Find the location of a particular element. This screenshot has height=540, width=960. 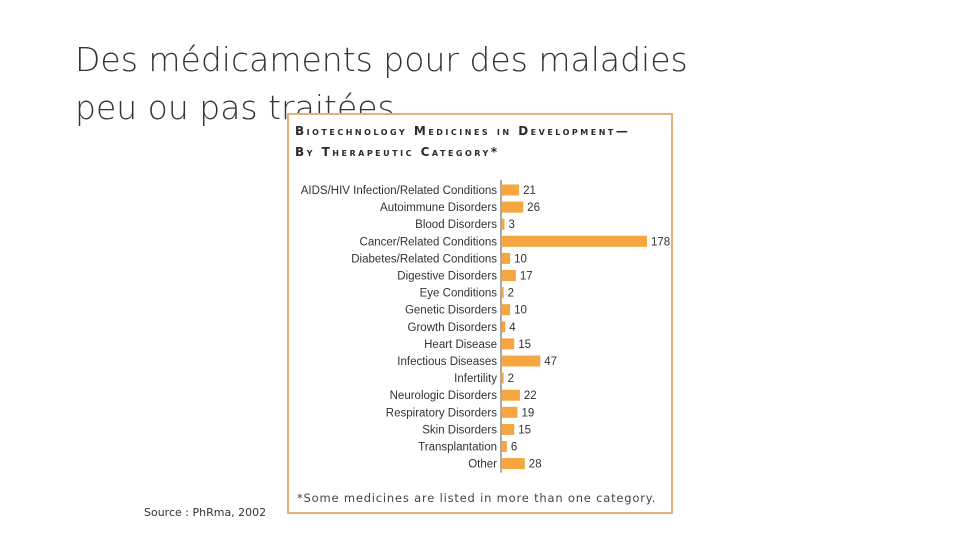

slide-title-line-1: Des médicaments pour des maladies is located at coordinates (381, 59).